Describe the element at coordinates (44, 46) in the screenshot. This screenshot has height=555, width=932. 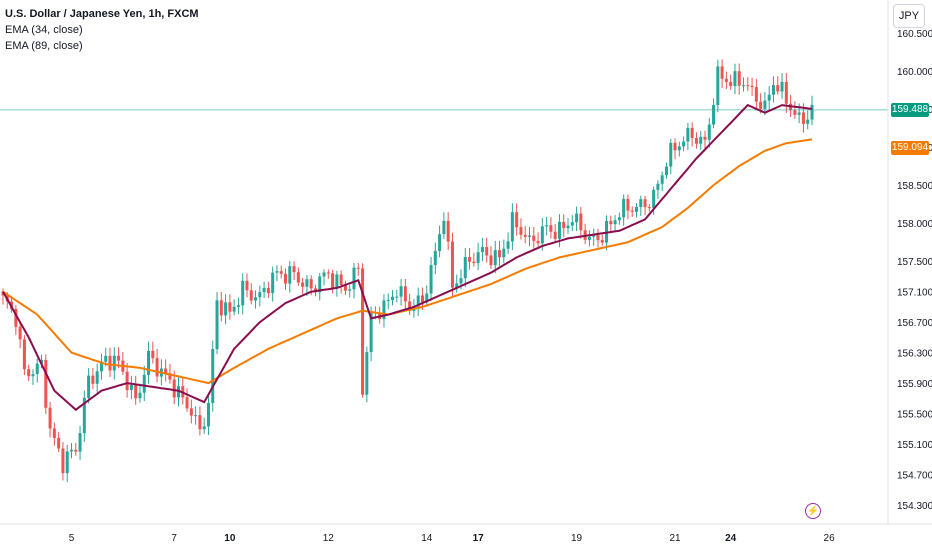
I see `ema89-legend: EMA (89, close)` at that location.